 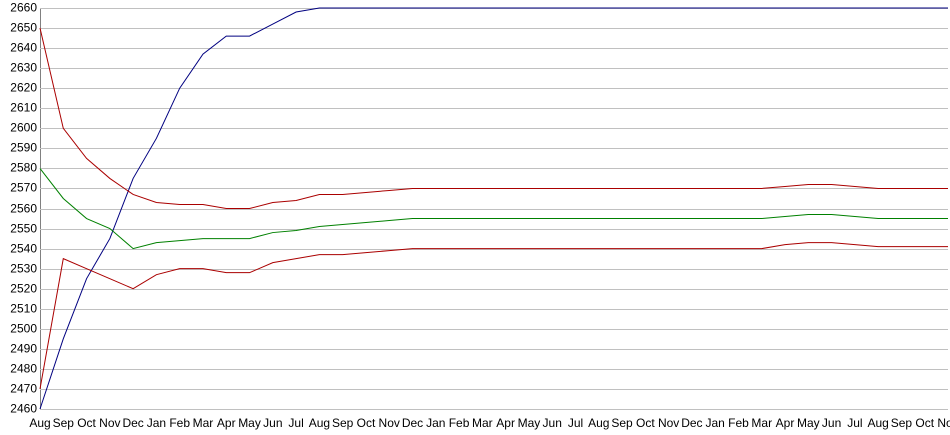 I want to click on y-tick-label: 2560, so click(x=23, y=209).